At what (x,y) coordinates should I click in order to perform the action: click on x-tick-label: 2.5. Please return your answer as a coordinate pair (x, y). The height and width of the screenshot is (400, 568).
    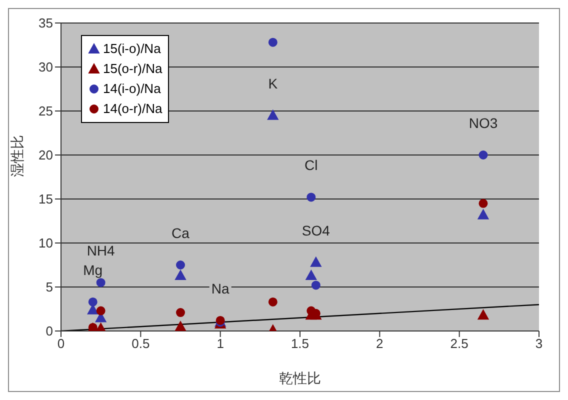
    Looking at the image, I should click on (459, 344).